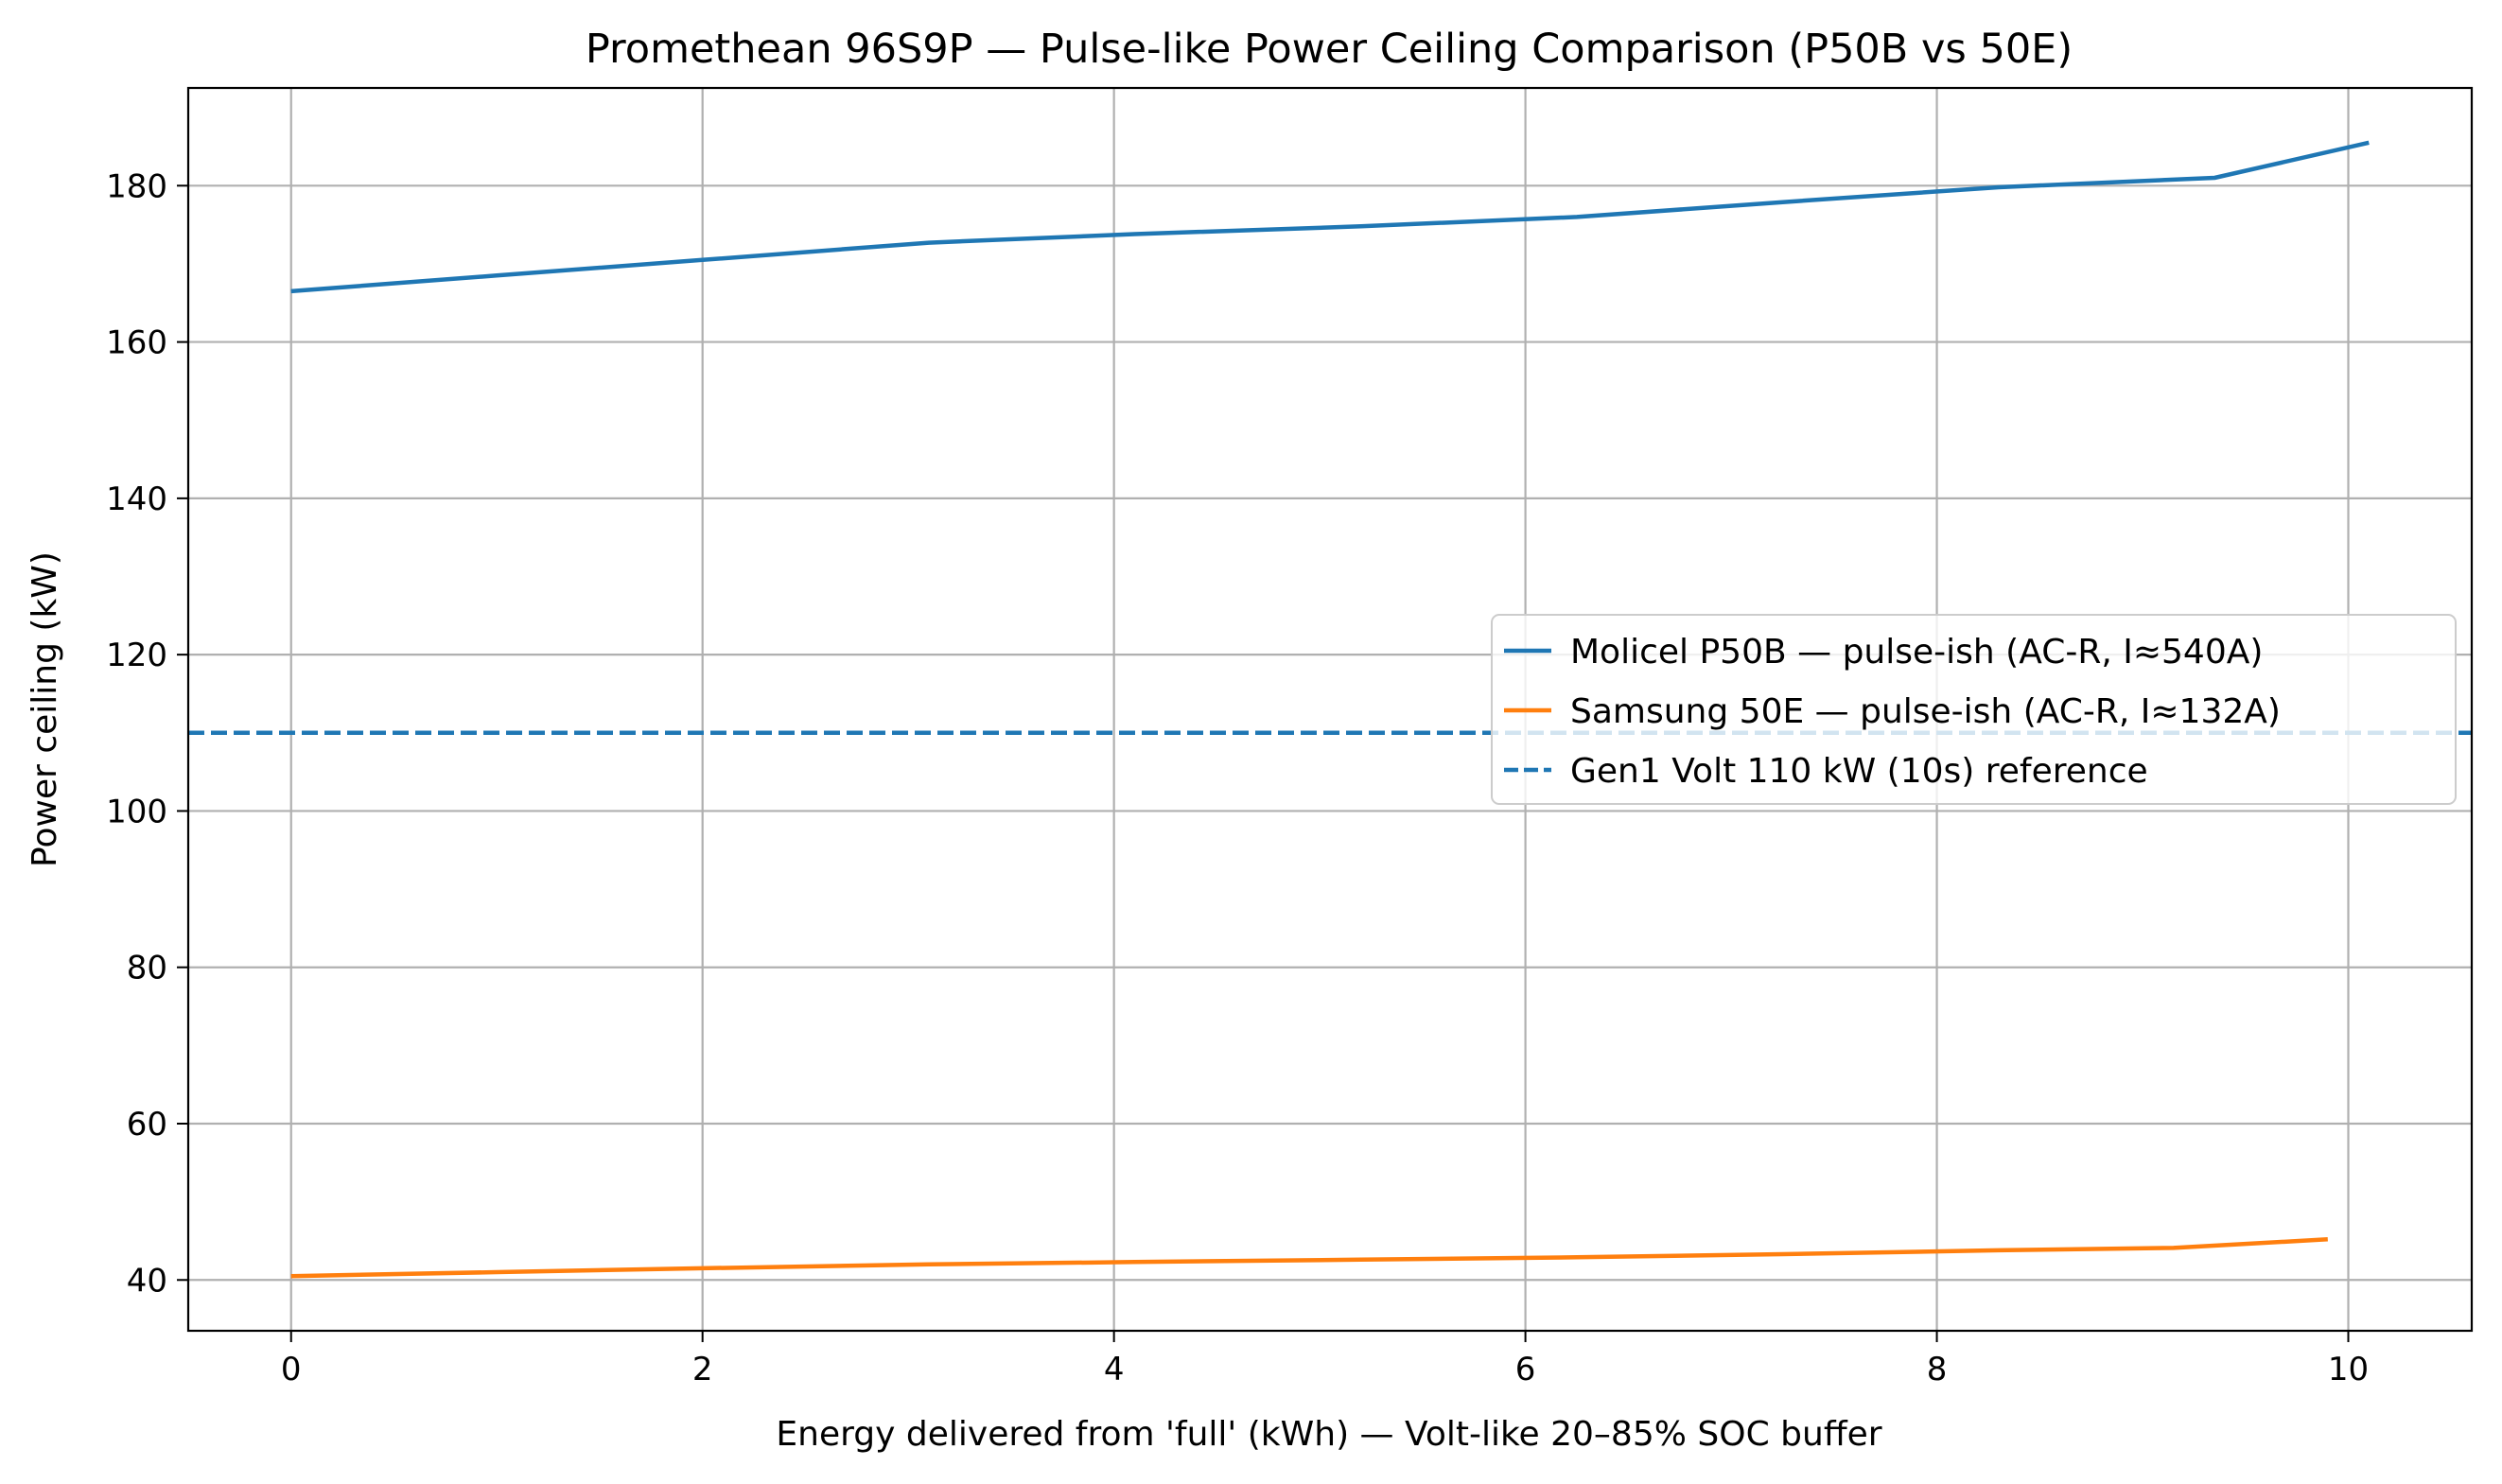 This screenshot has height=1484, width=2502. I want to click on legend-box, so click(1974, 709).